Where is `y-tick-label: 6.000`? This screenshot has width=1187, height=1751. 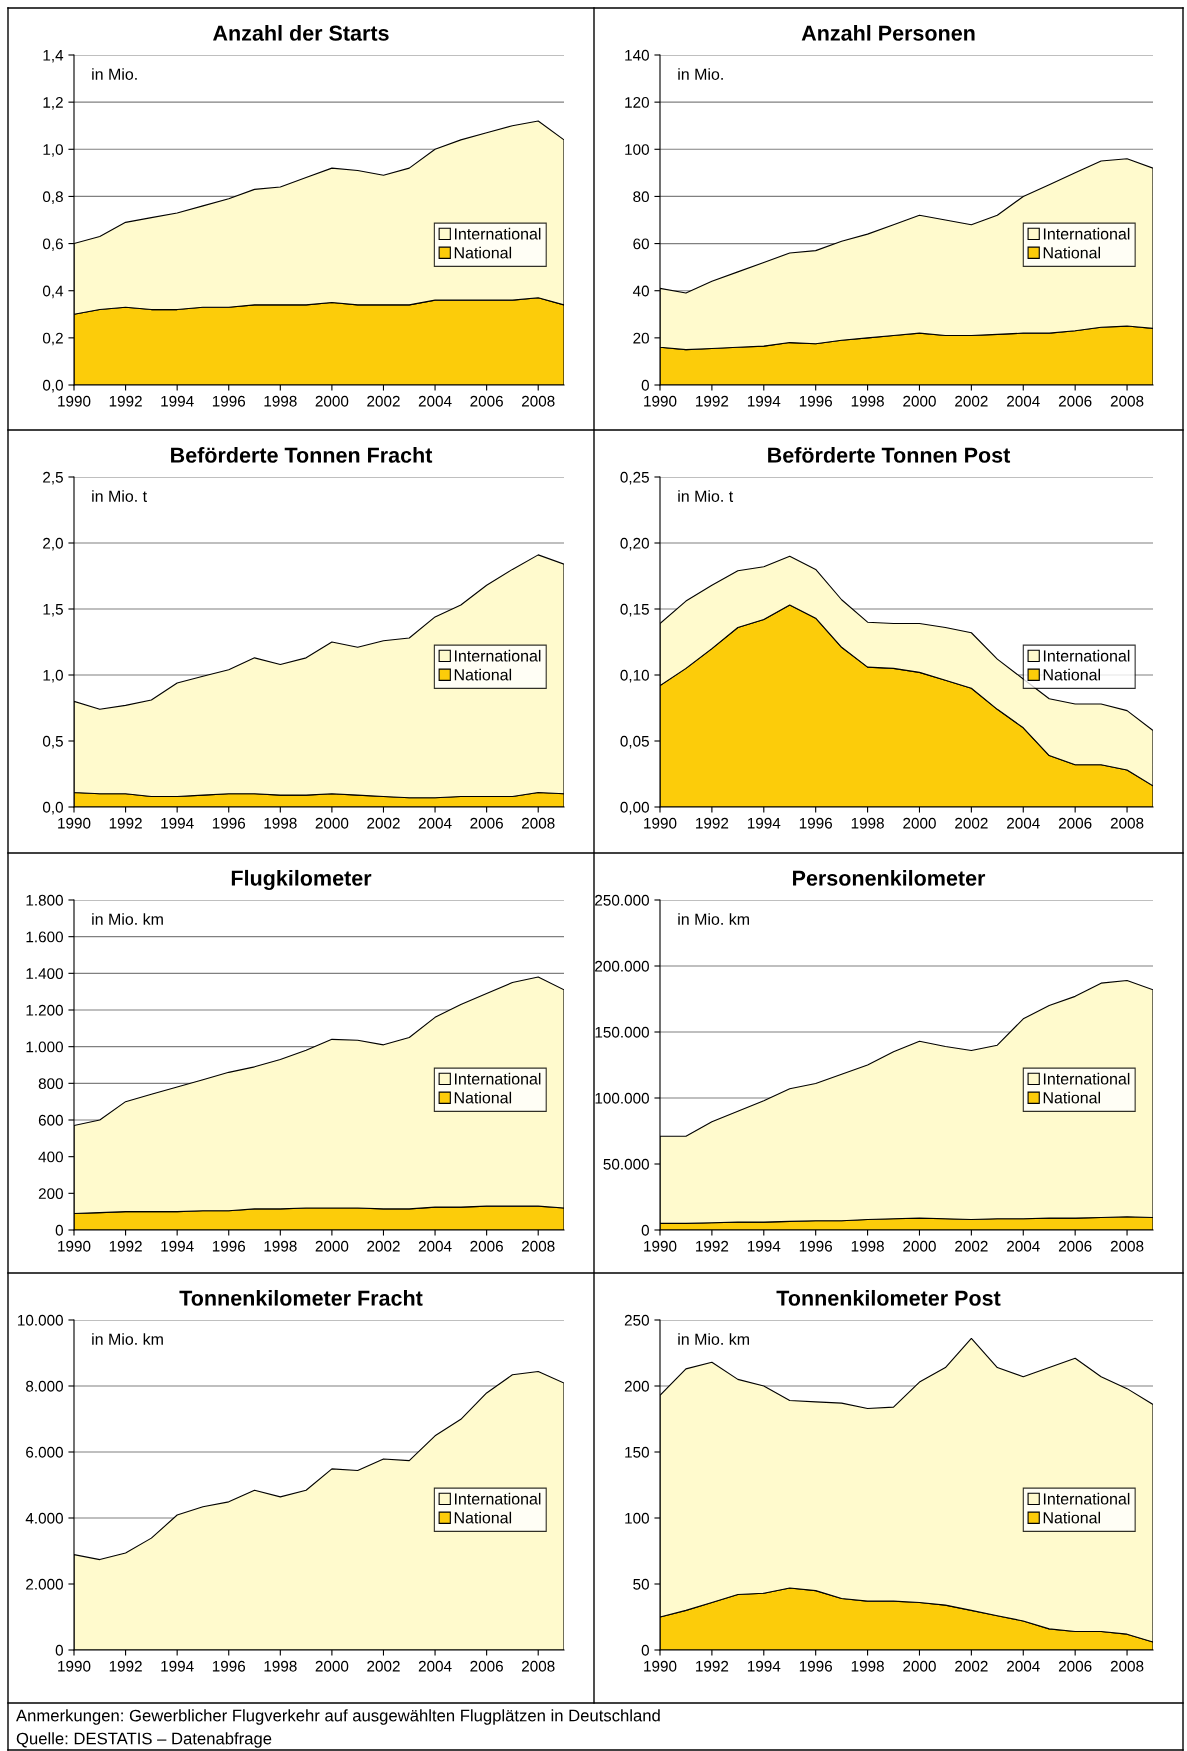
y-tick-label: 6.000 is located at coordinates (44, 1452).